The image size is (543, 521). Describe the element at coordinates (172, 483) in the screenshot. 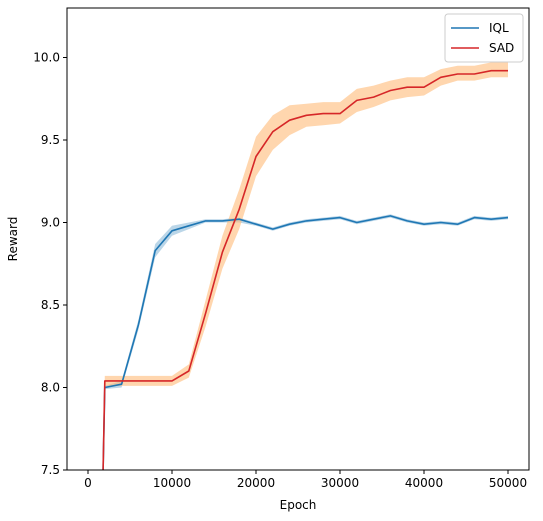

I see `x-tick-label: 10000` at that location.